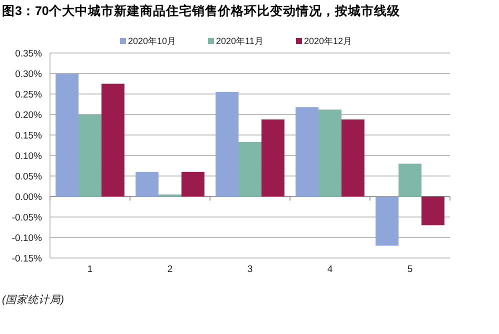 The height and width of the screenshot is (334, 499). Describe the element at coordinates (27, 218) in the screenshot. I see `y-tick-label: -0.05%` at that location.